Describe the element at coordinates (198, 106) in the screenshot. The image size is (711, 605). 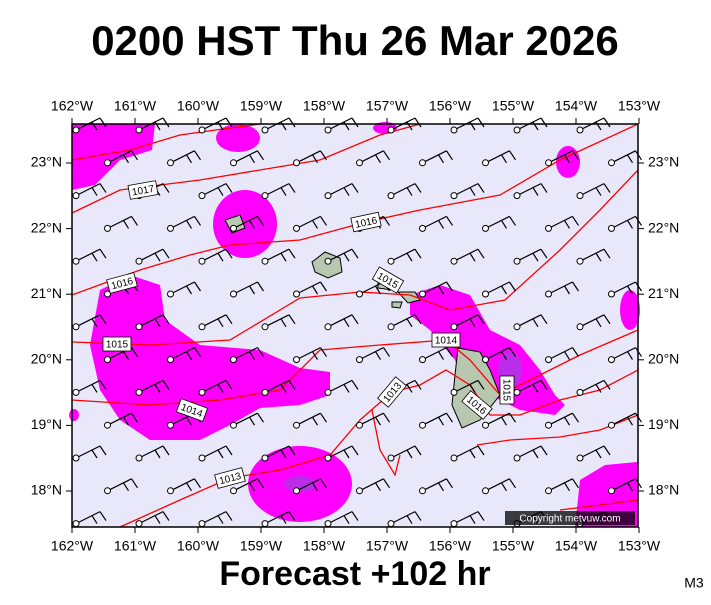
I see `lon-label: 160°W` at that location.